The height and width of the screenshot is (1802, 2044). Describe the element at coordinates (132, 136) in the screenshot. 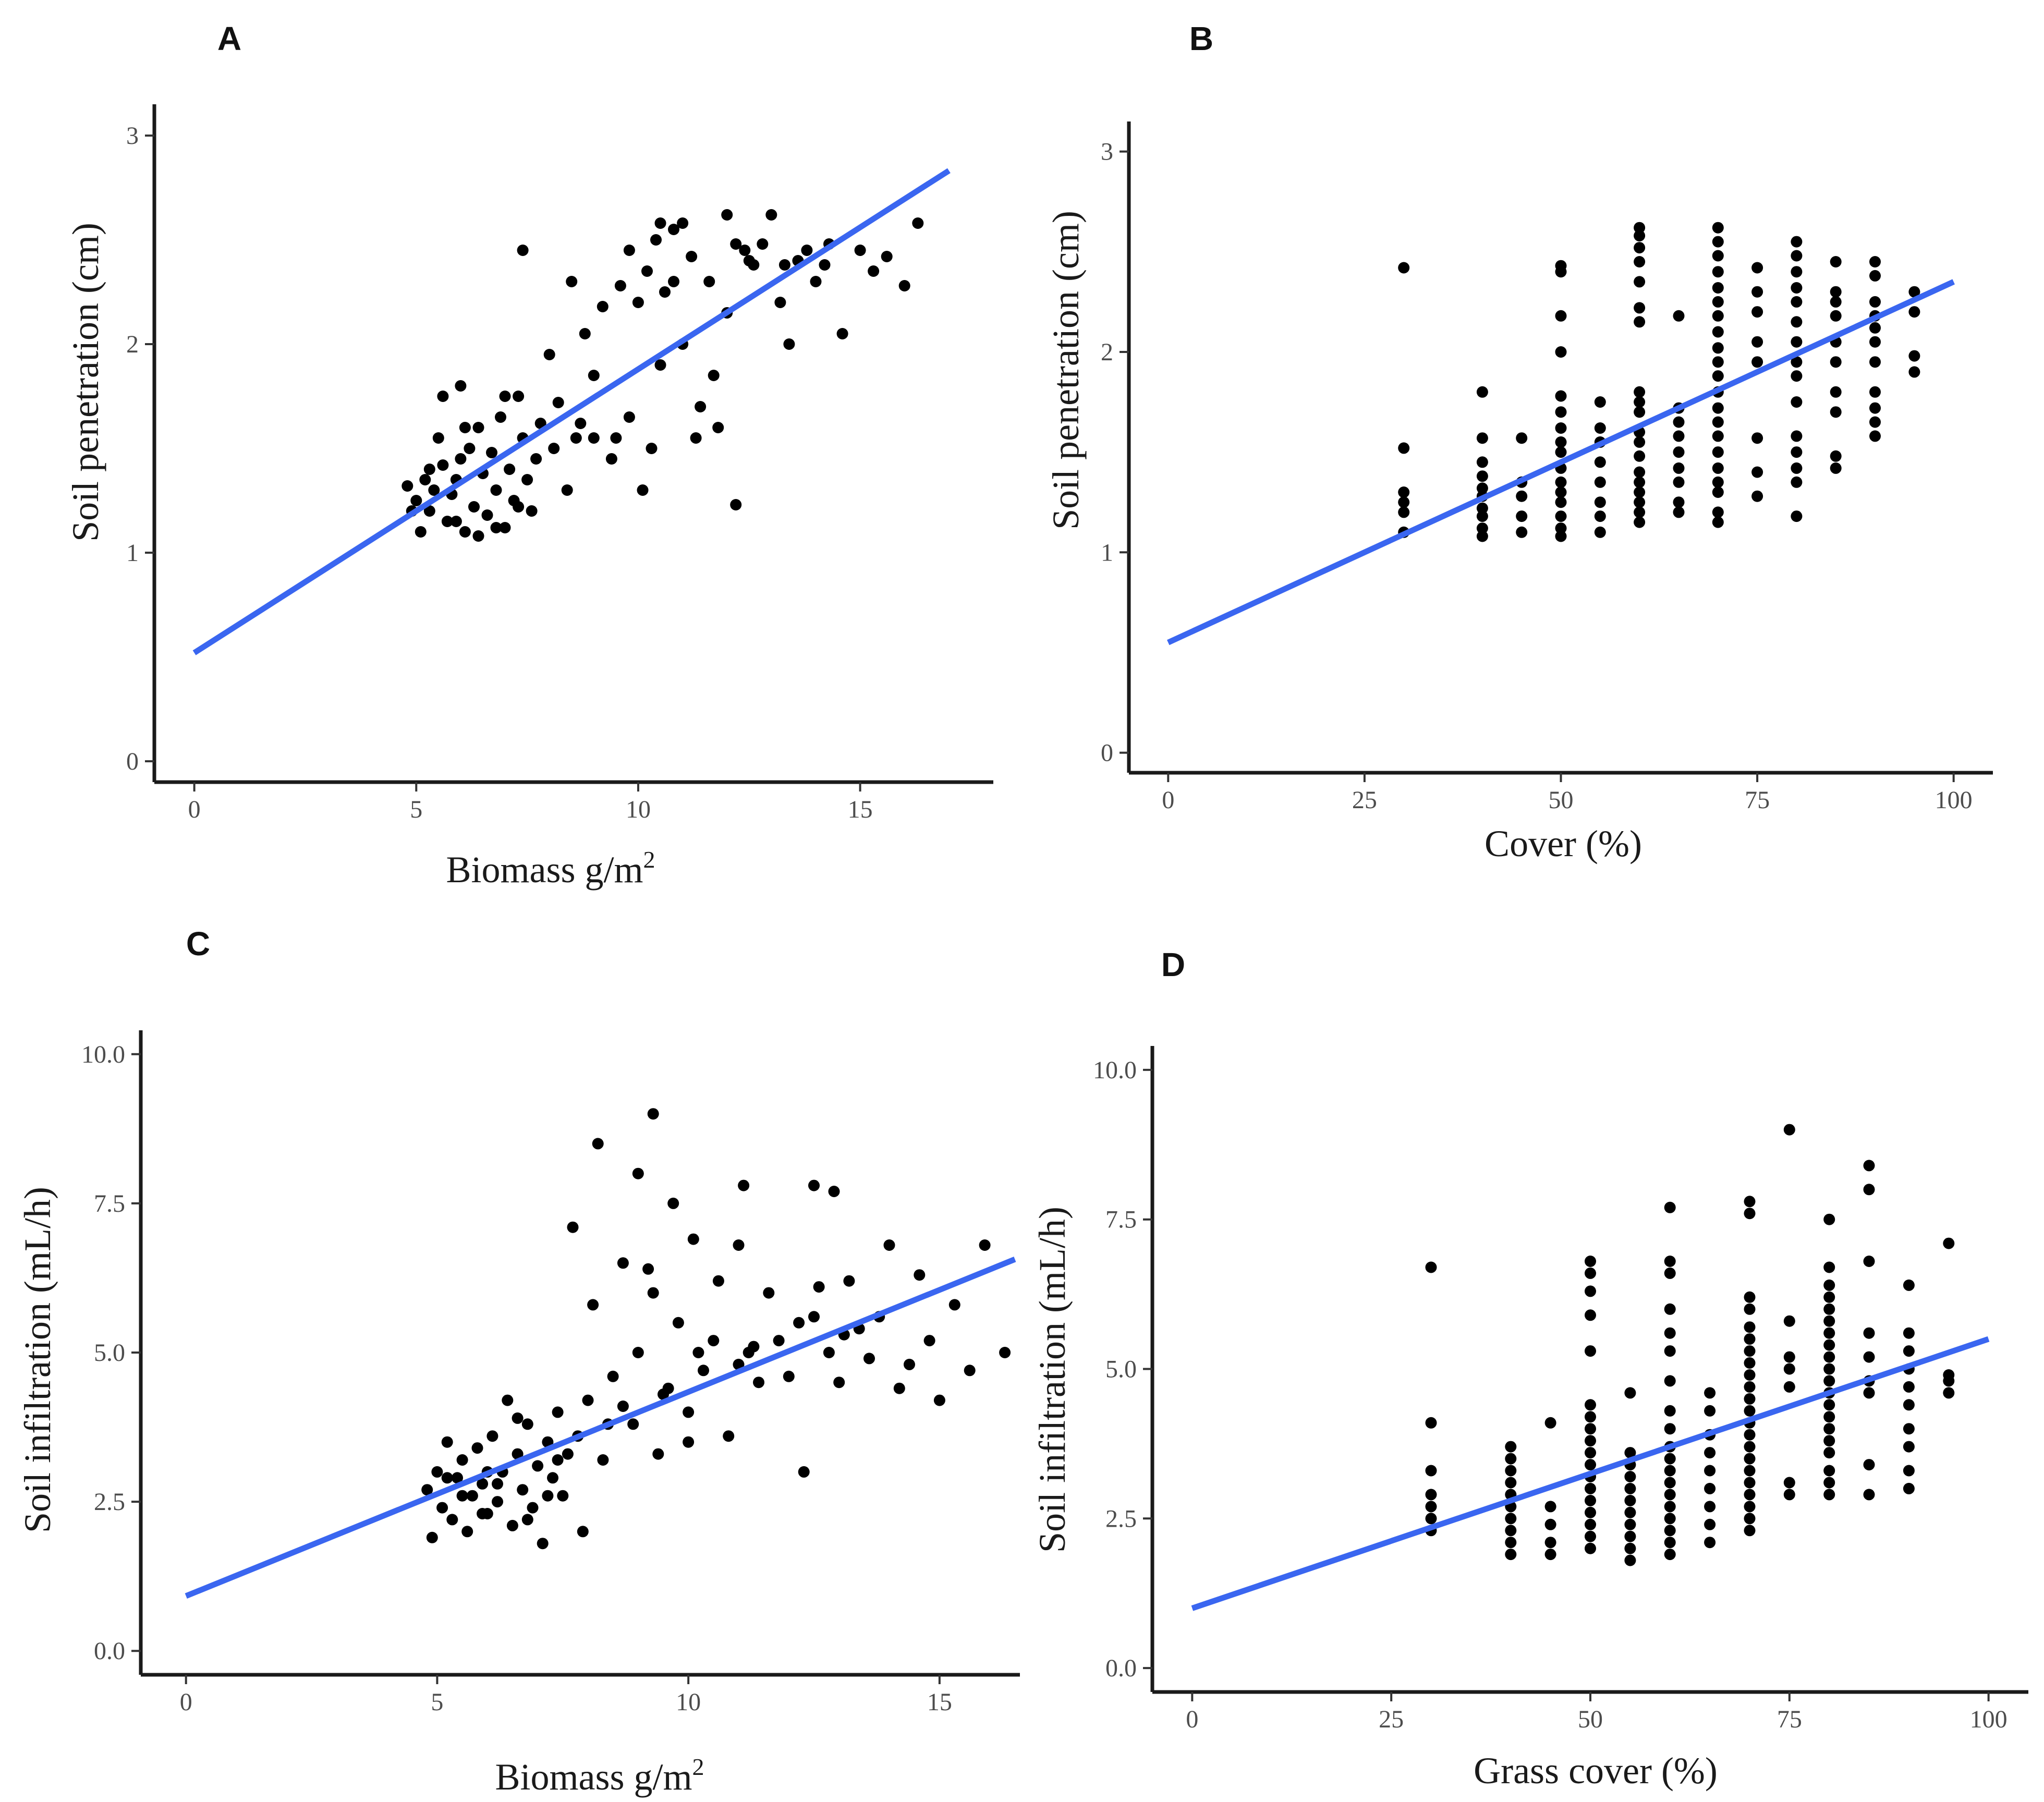

I see `panel-a-y-tick-label: 3` at that location.